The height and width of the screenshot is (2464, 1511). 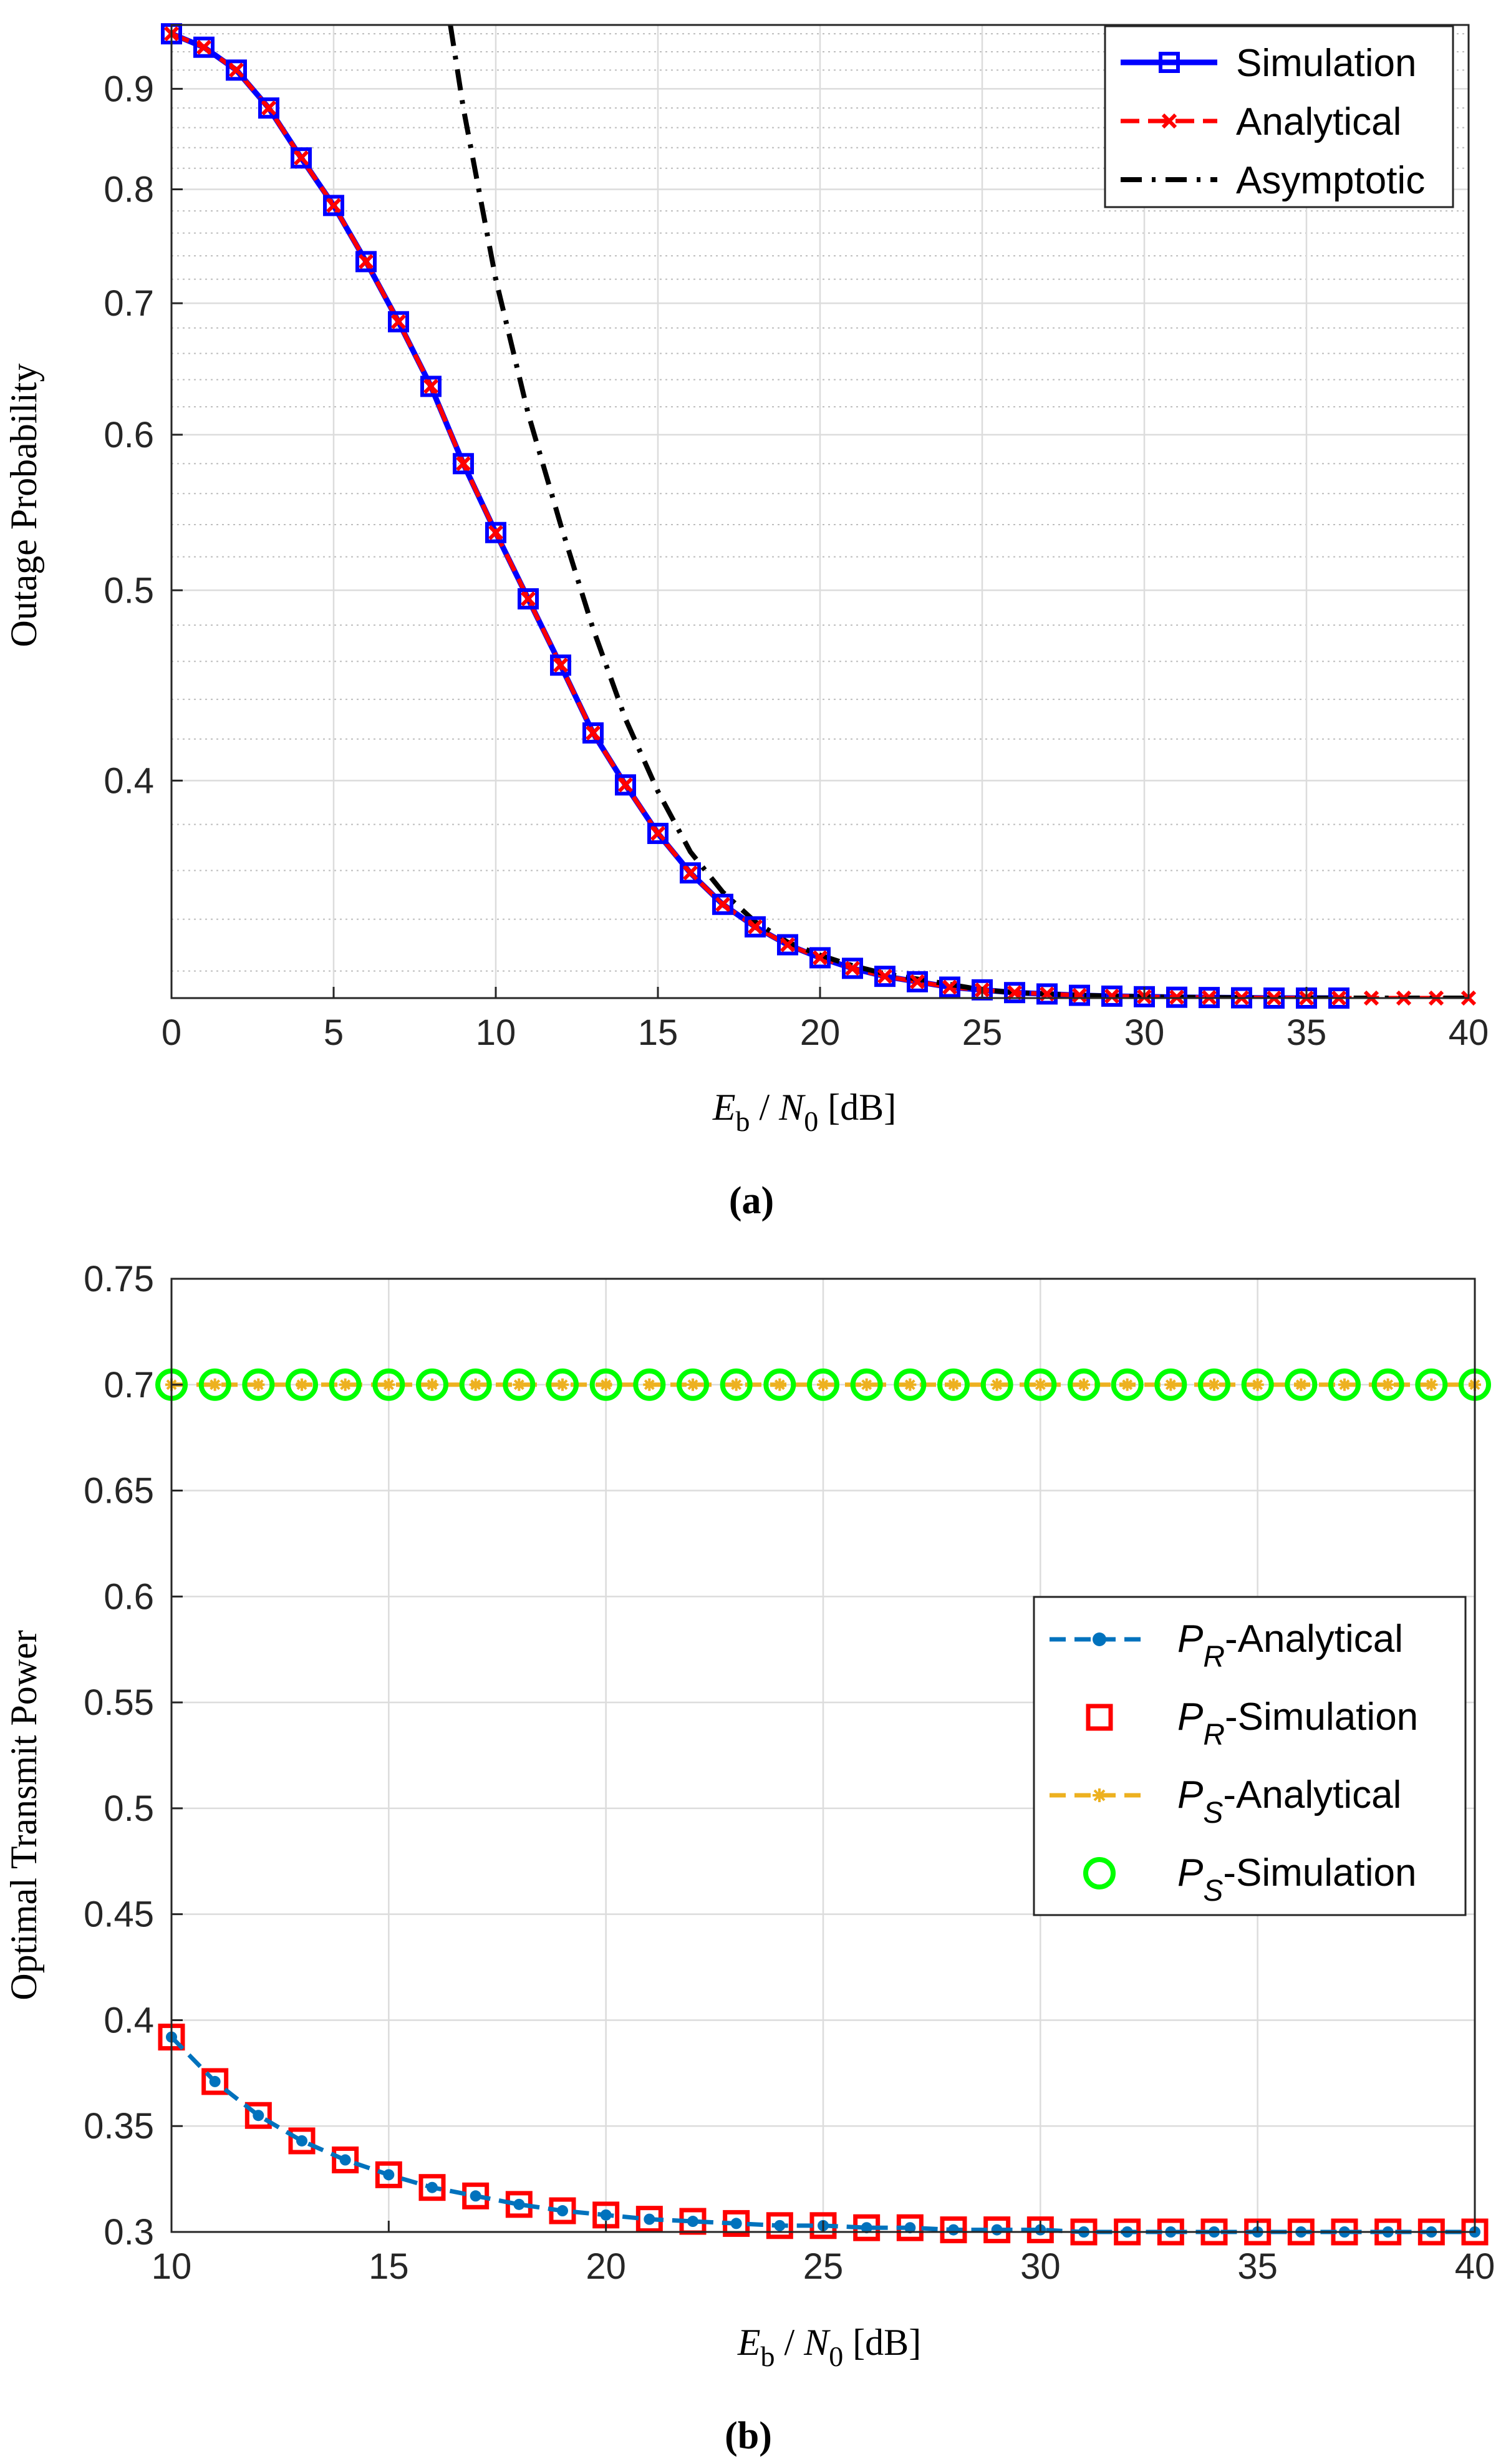 What do you see at coordinates (119, 1702) in the screenshot?
I see `panel-b-y-tick-label: 0.55` at bounding box center [119, 1702].